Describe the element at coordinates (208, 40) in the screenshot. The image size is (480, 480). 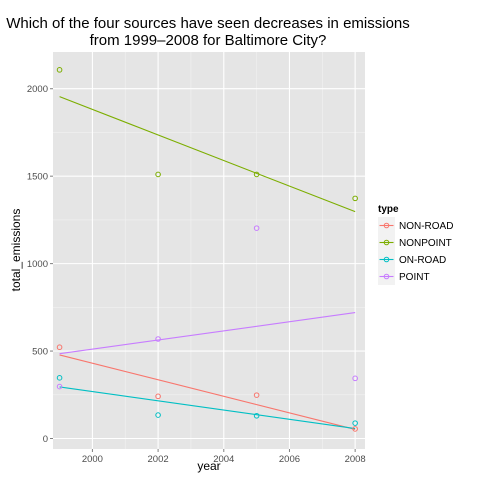
I see `chart-title-line-2: from 1999–2008 for Baltimore City?` at that location.